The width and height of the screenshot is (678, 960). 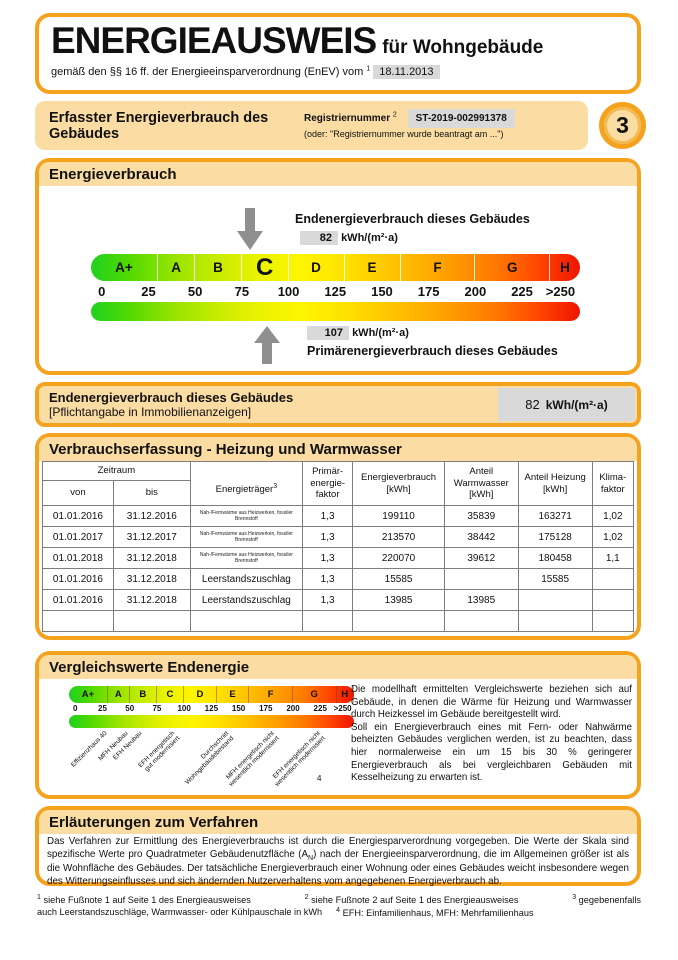 I want to click on up-arrow-icon, so click(x=267, y=345).